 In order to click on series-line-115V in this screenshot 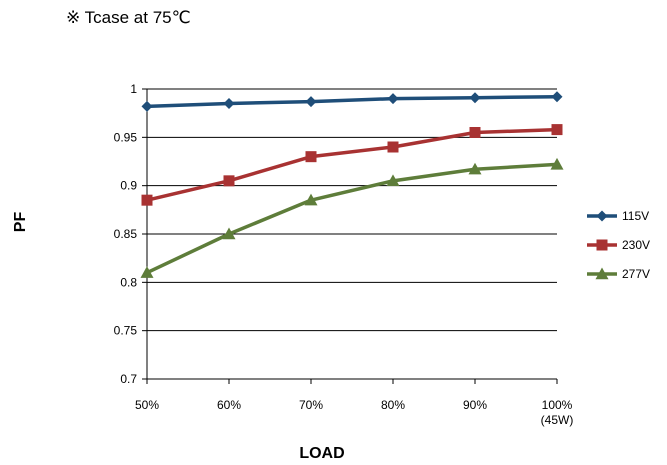, I will do `click(352, 101)`.